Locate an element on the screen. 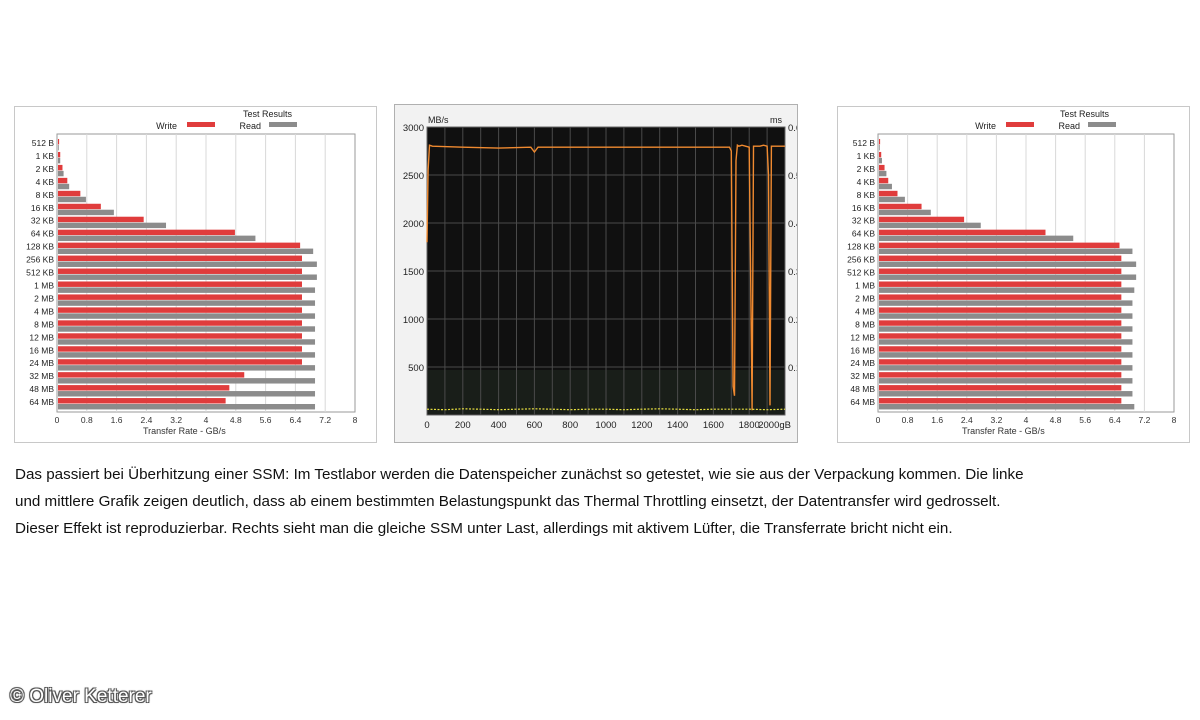 This screenshot has height=720, width=1200. mid-y-left-tick-label: 2500 is located at coordinates (413, 176).